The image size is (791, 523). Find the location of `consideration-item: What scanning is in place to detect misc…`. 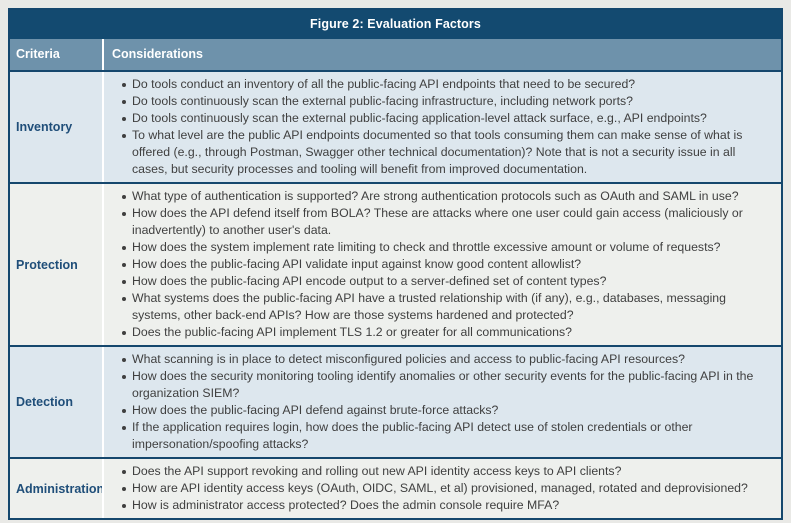

consideration-item: What scanning is in place to detect misc… is located at coordinates (447, 359).